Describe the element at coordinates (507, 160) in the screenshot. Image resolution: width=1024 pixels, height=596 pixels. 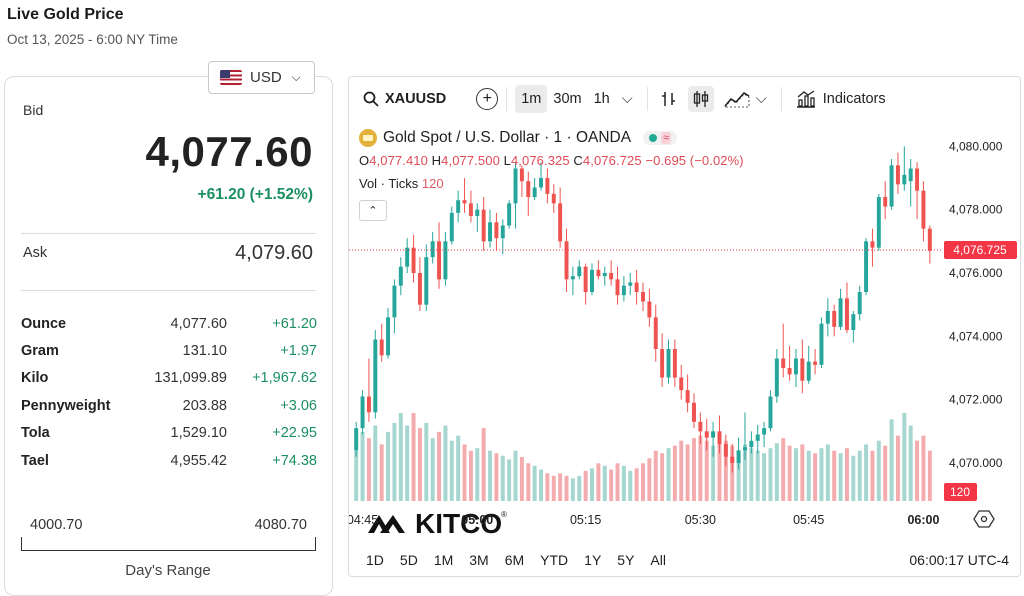
I see `low-label: L` at that location.